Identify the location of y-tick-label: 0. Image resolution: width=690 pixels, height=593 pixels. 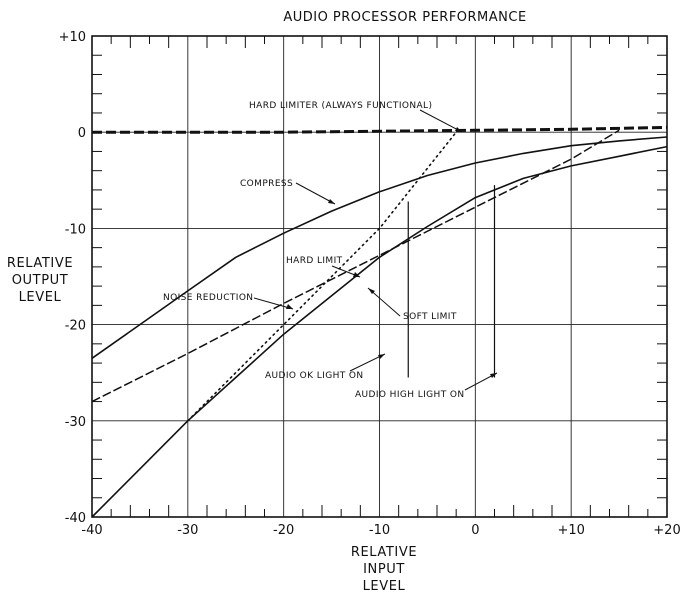
(82, 133).